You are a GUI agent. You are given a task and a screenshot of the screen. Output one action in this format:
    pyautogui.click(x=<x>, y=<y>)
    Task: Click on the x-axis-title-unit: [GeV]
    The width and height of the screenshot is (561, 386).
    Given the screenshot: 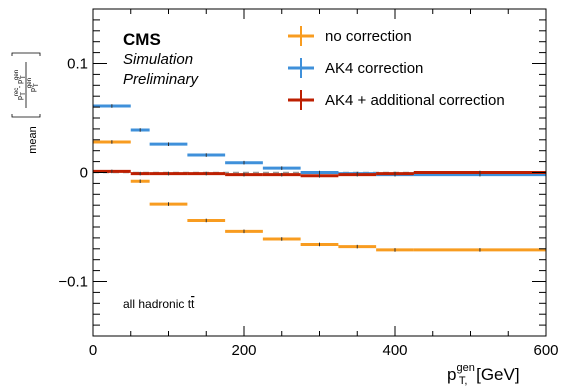 What is the action you would take?
    pyautogui.click(x=495, y=374)
    